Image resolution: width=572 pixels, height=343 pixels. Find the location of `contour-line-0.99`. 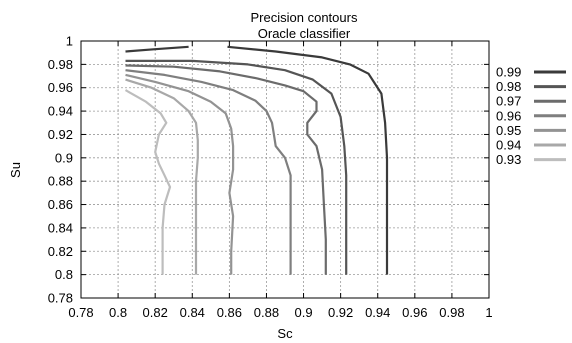

contour-line-0.99 is located at coordinates (157, 49).